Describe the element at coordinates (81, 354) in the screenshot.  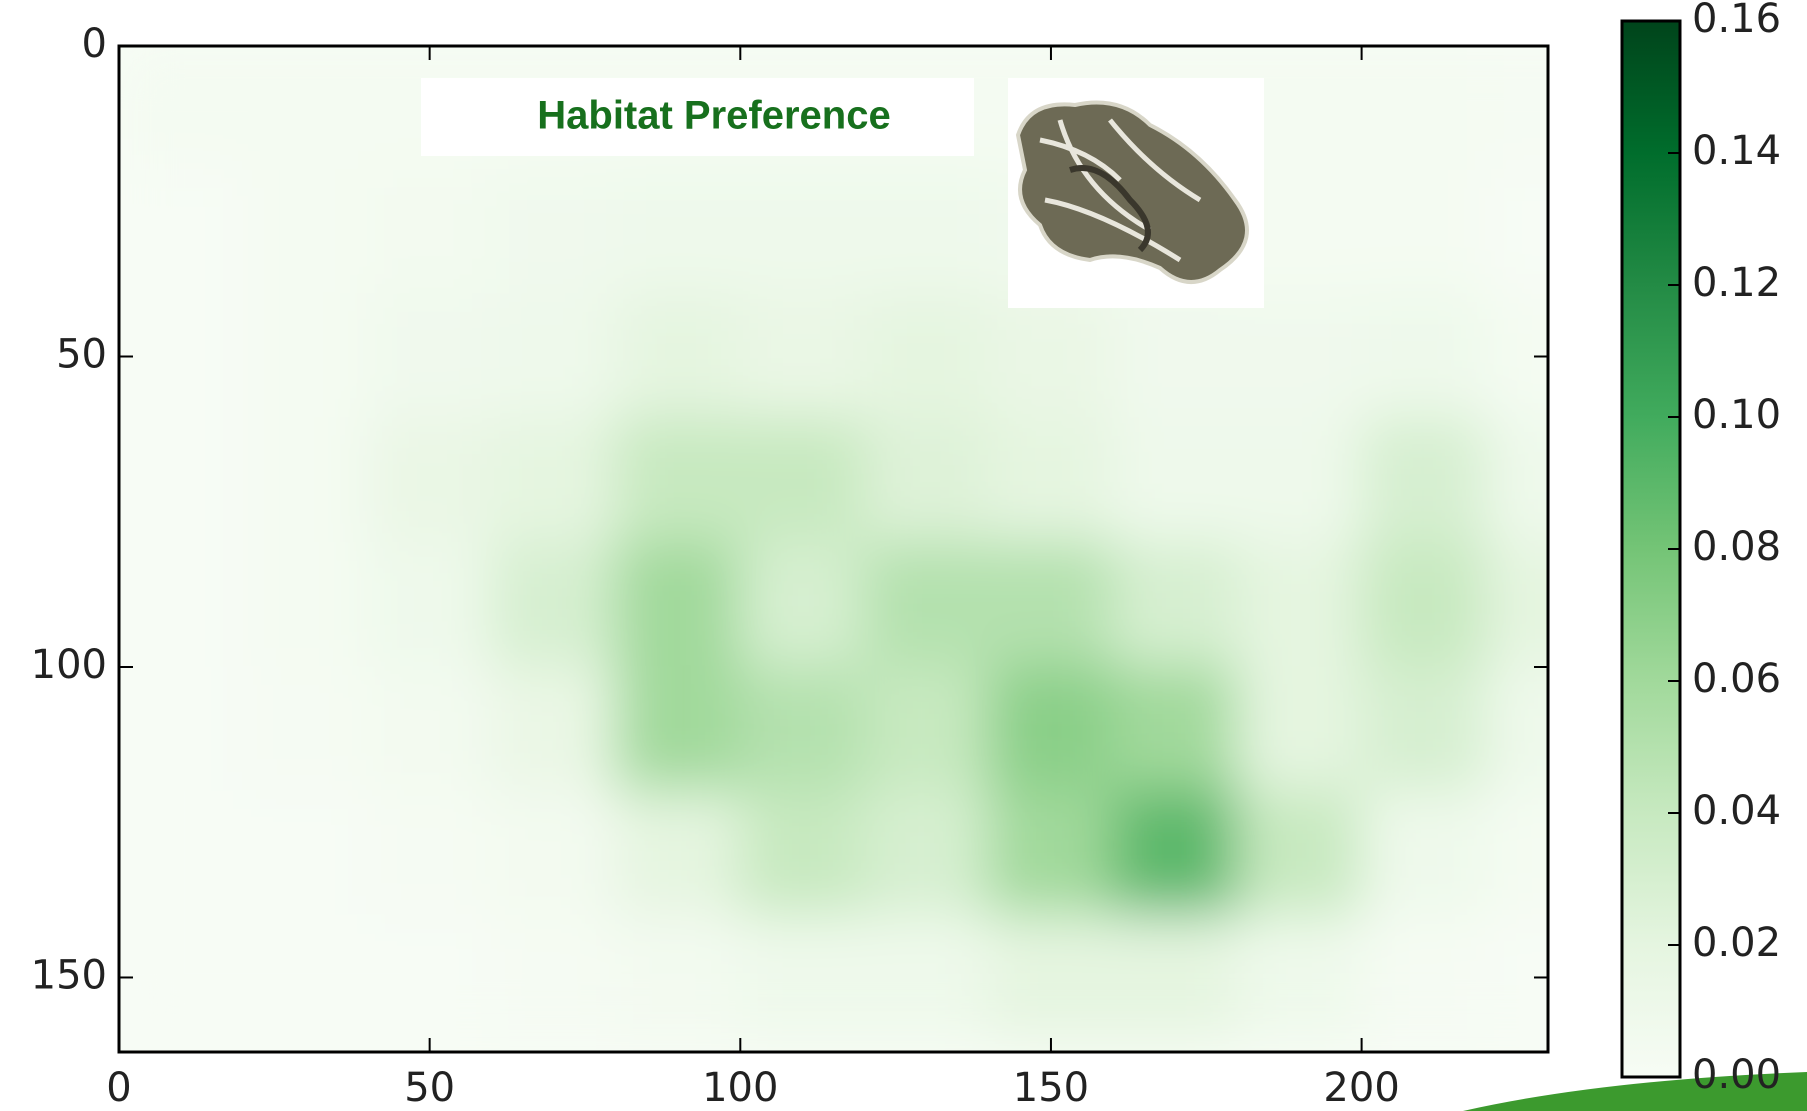
I see `y-tick-label: 50` at that location.